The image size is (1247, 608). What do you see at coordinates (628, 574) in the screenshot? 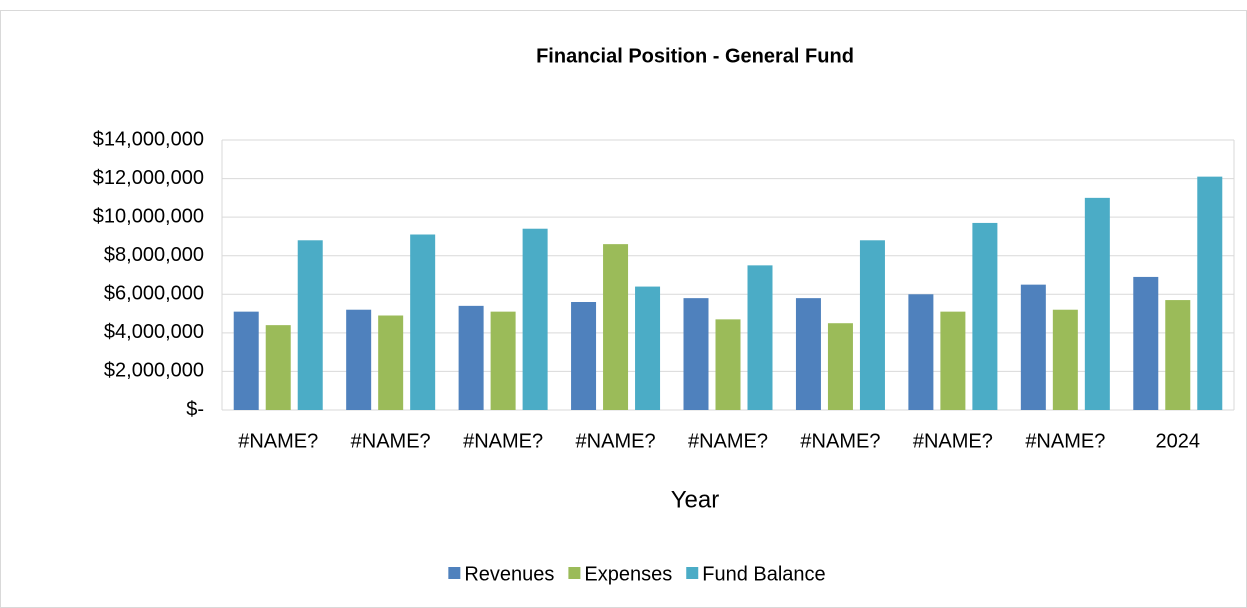
I see `legend-label: Expenses` at bounding box center [628, 574].